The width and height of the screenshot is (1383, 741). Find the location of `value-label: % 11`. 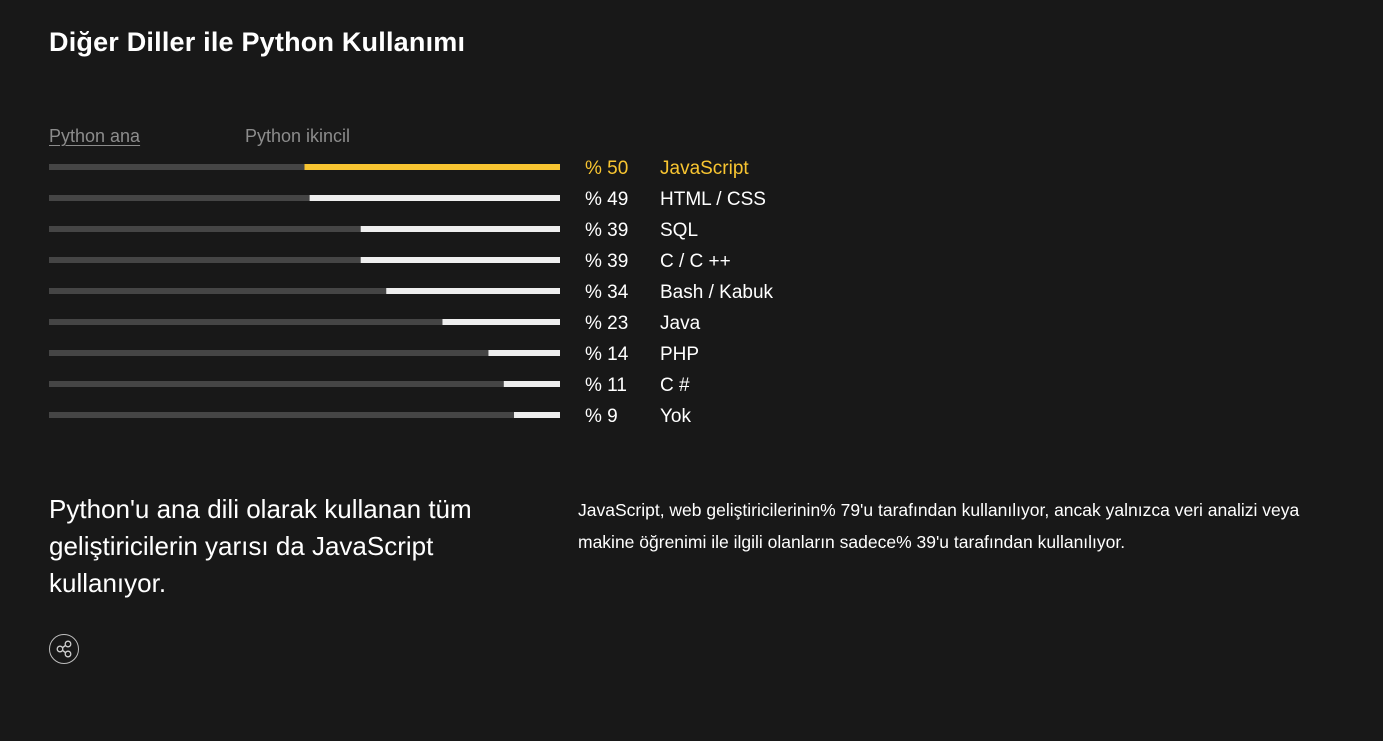

value-label: % 11 is located at coordinates (606, 385).